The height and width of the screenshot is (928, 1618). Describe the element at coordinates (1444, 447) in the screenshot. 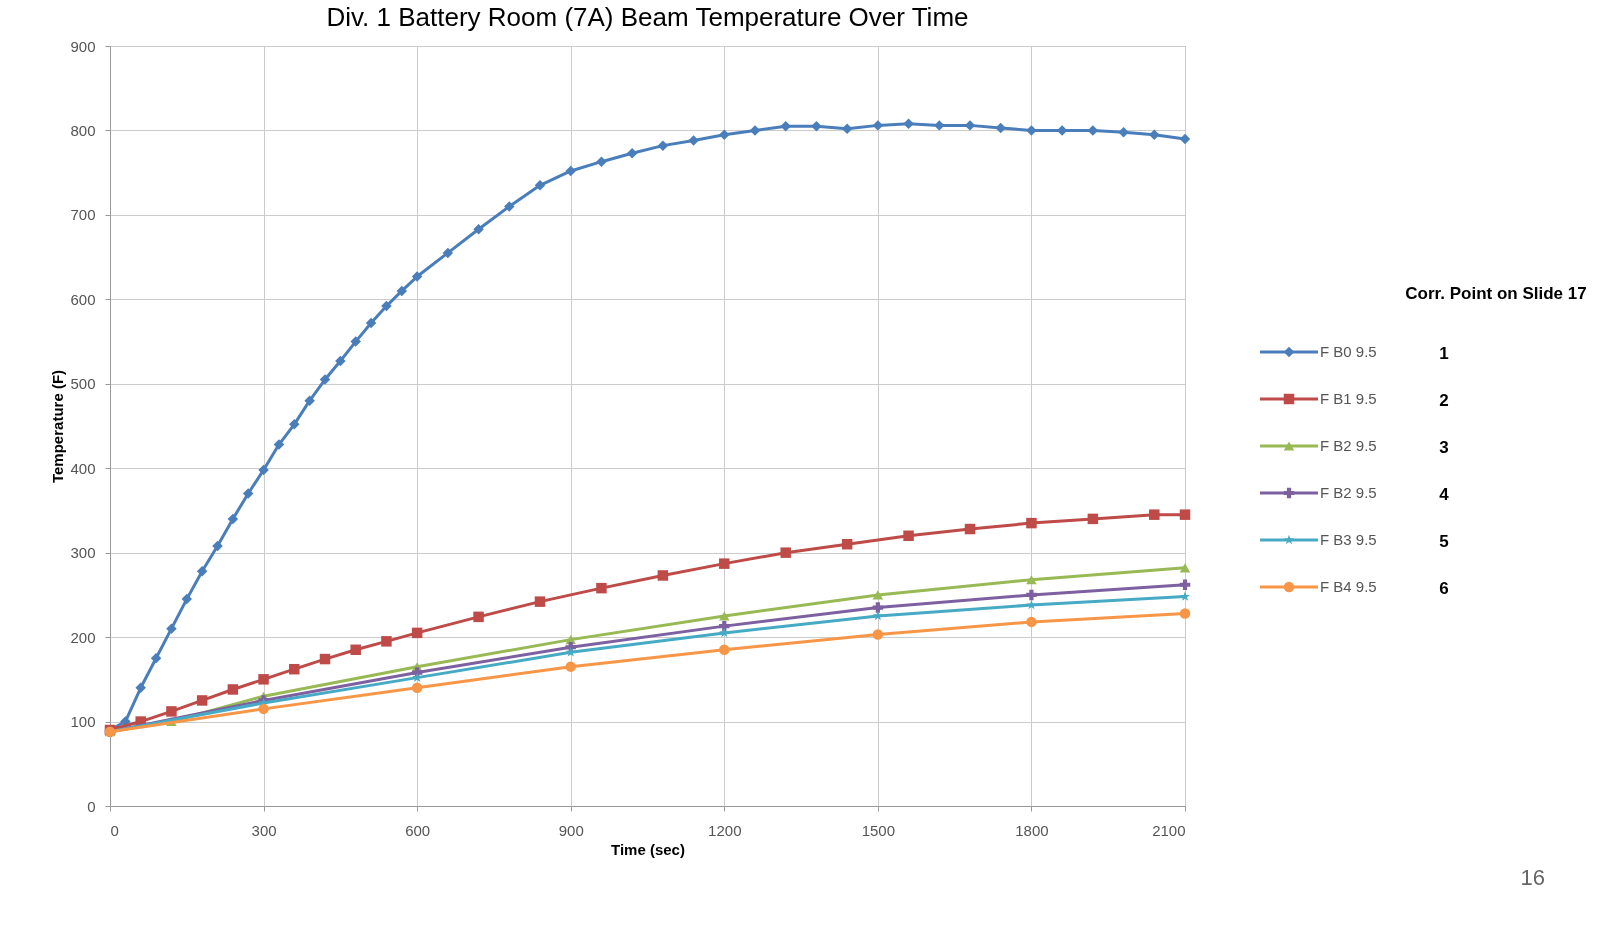

I see `text: 3` at that location.